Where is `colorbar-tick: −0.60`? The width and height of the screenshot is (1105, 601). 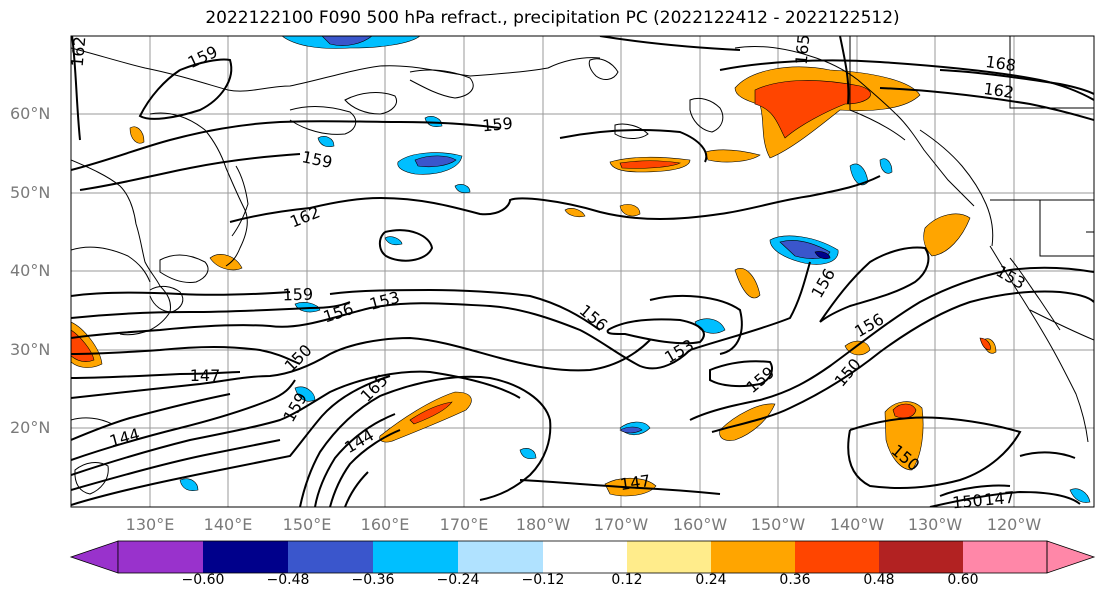
colorbar-tick: −0.60 is located at coordinates (203, 580).